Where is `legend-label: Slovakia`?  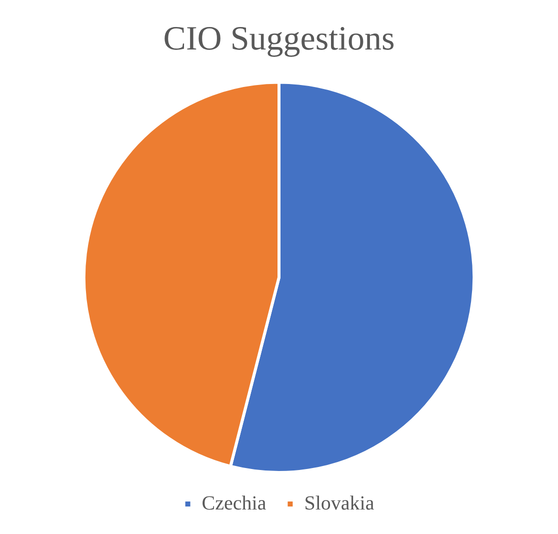
legend-label: Slovakia is located at coordinates (339, 503).